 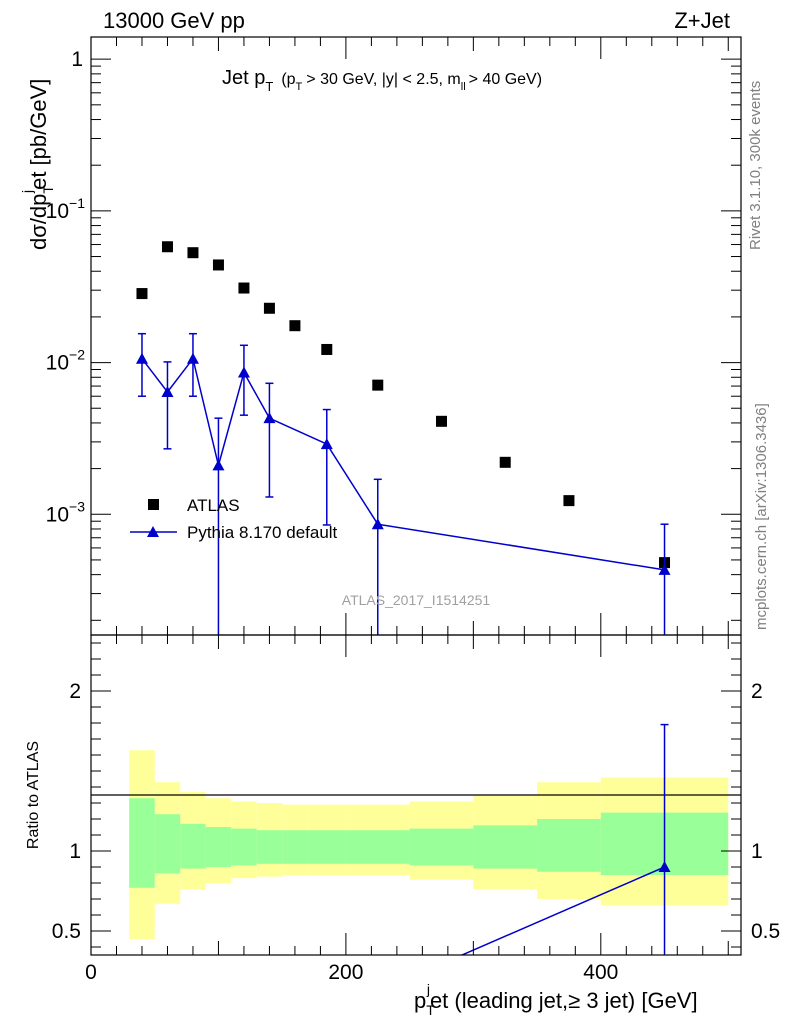 What do you see at coordinates (556, 999) in the screenshot?
I see `x-axis-label: pTjet (leading jet,≥ 3 jet) [GeV]` at bounding box center [556, 999].